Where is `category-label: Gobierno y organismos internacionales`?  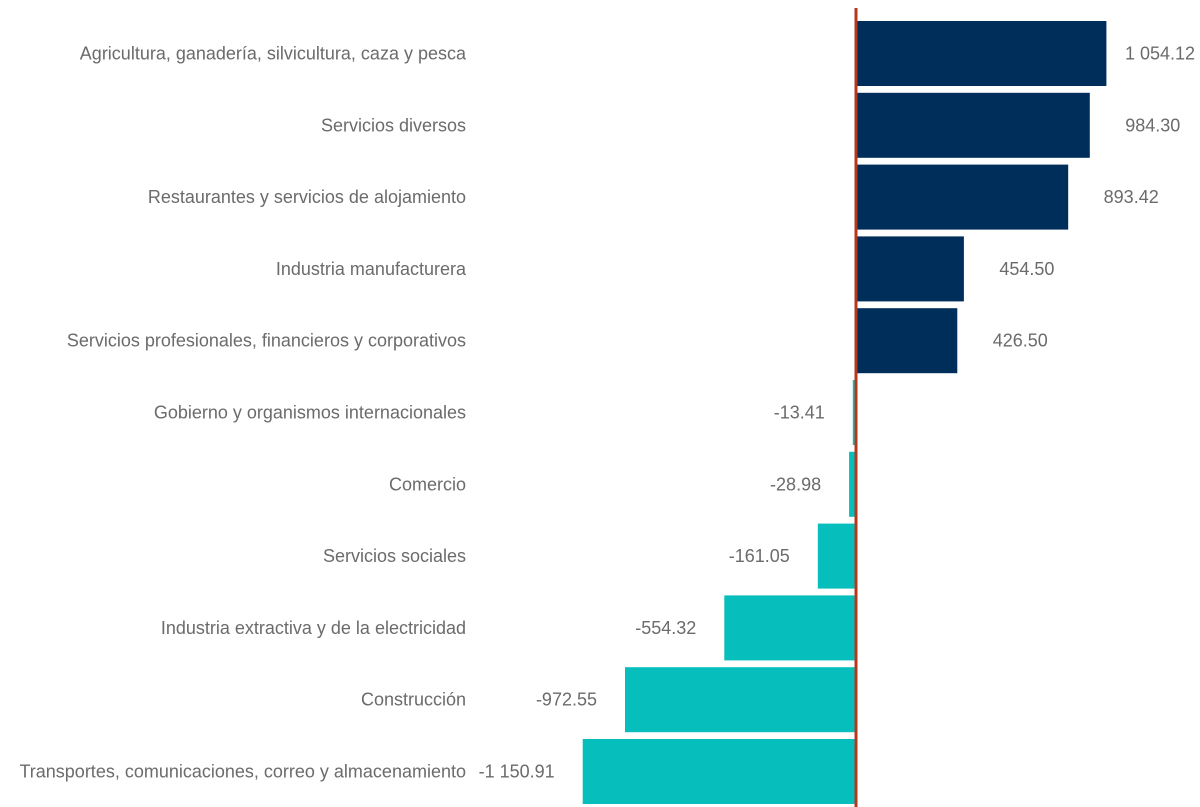 category-label: Gobierno y organismos internacionales is located at coordinates (310, 413).